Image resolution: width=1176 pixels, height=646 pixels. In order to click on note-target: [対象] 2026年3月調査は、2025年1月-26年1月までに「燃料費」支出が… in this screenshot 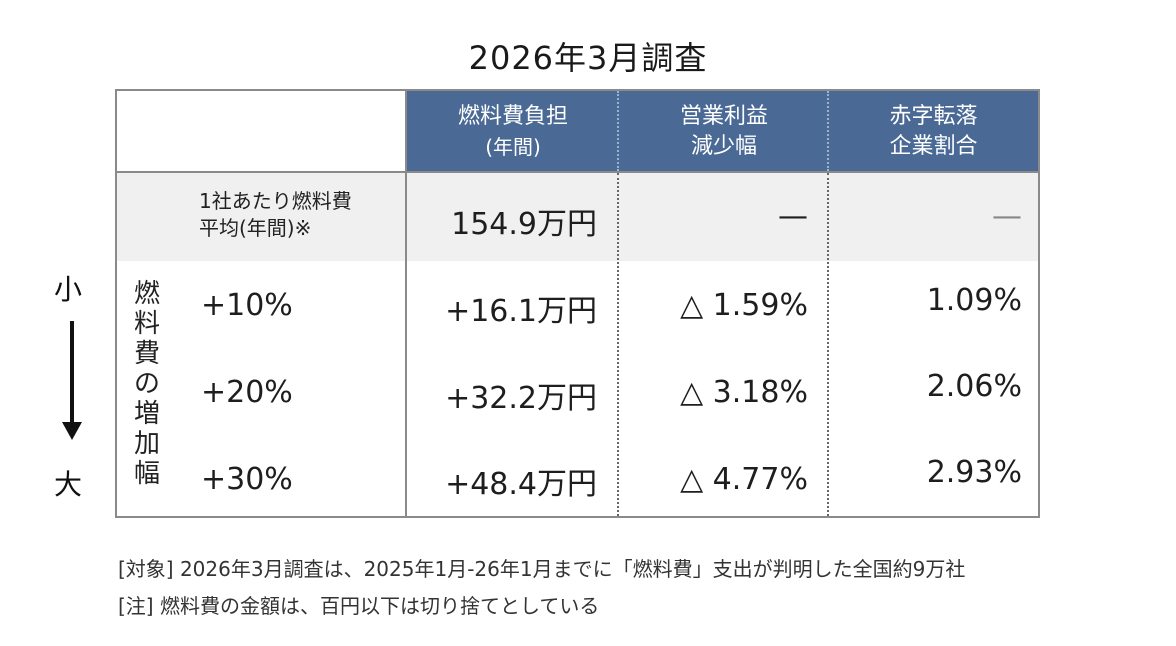, I will do `click(542, 569)`.